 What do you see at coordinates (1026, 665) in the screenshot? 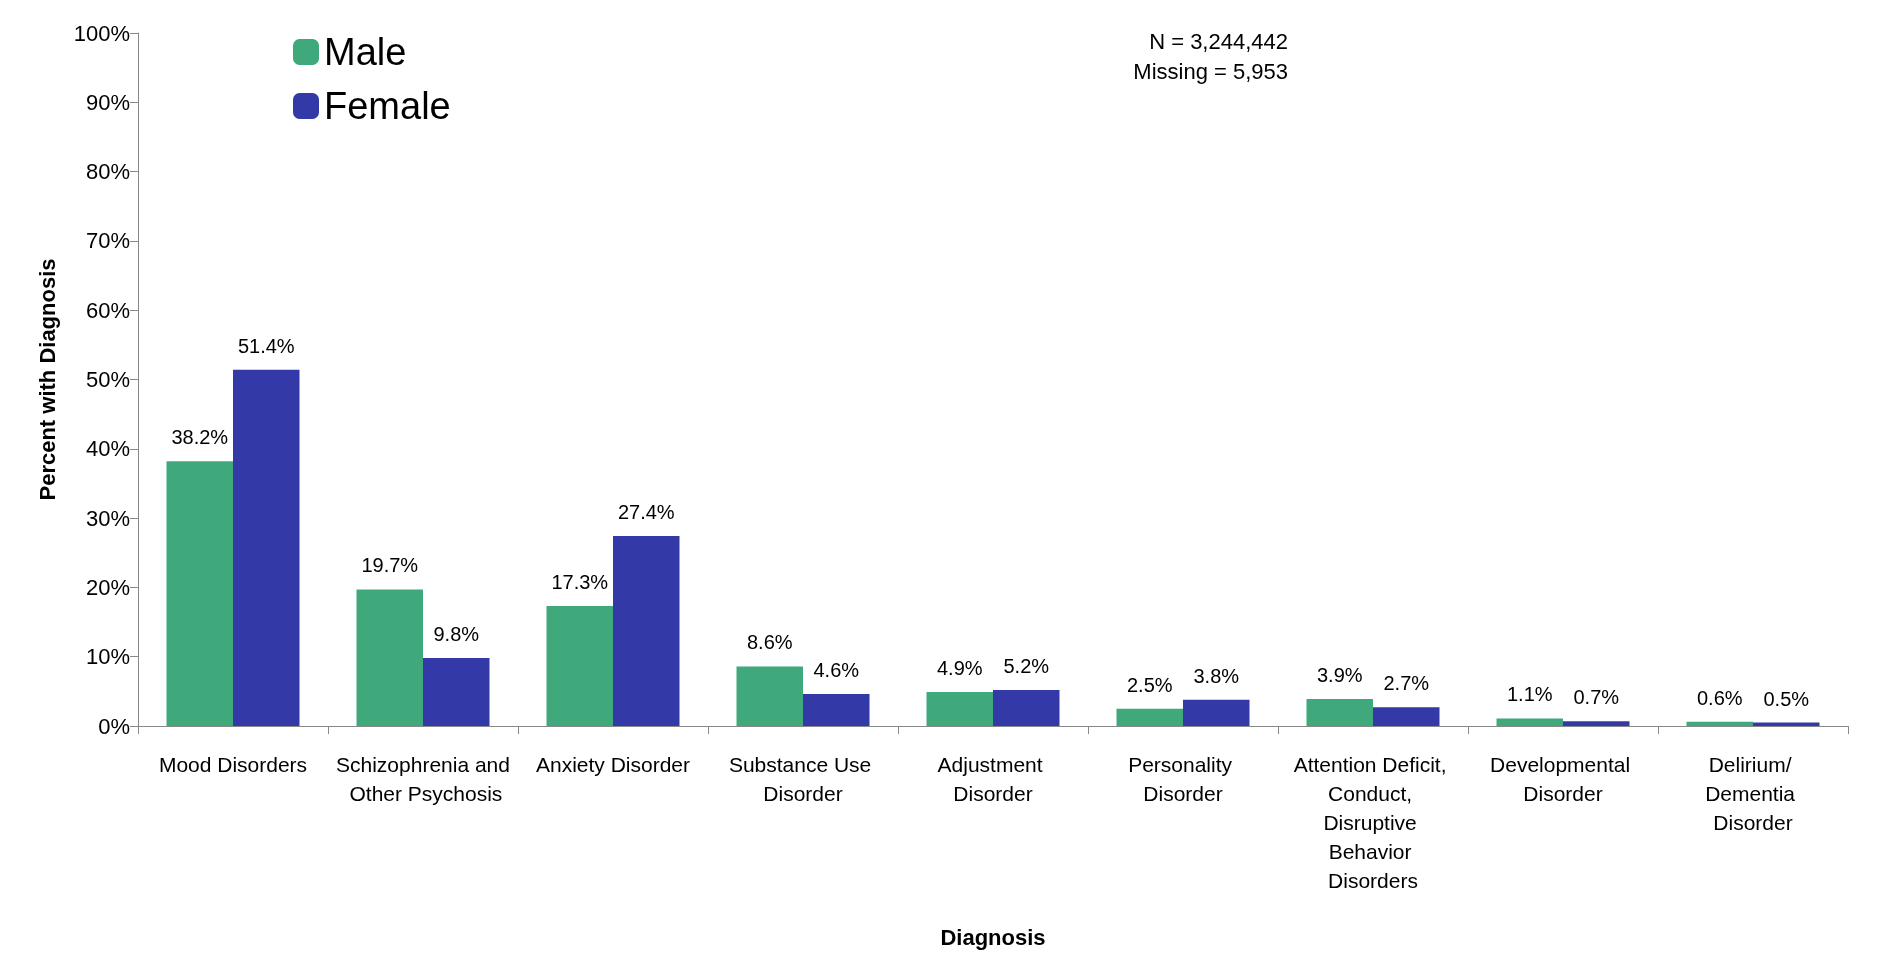
I see `data-label: 5.2%` at bounding box center [1026, 665].